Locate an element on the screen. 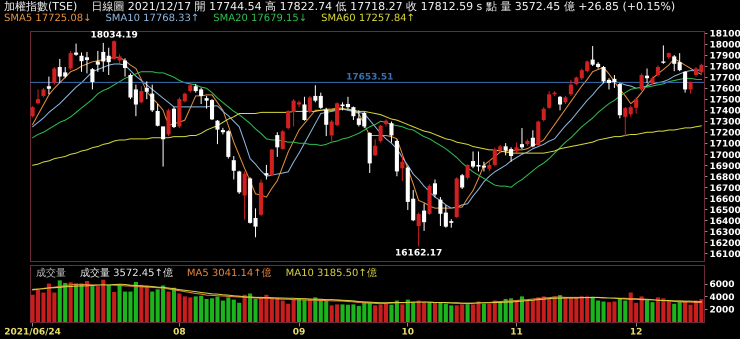  x-tick-label: 10 is located at coordinates (408, 333).